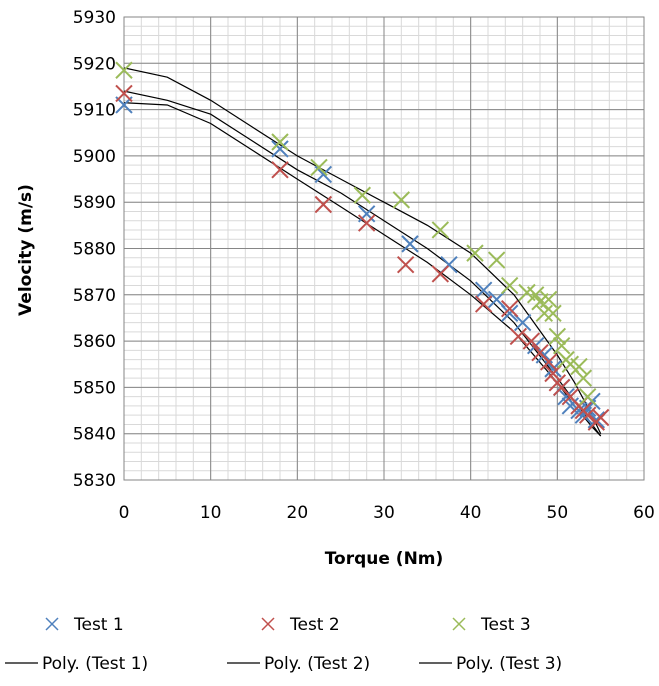  I want to click on legend-label: Poly. (Test 3), so click(509, 664).